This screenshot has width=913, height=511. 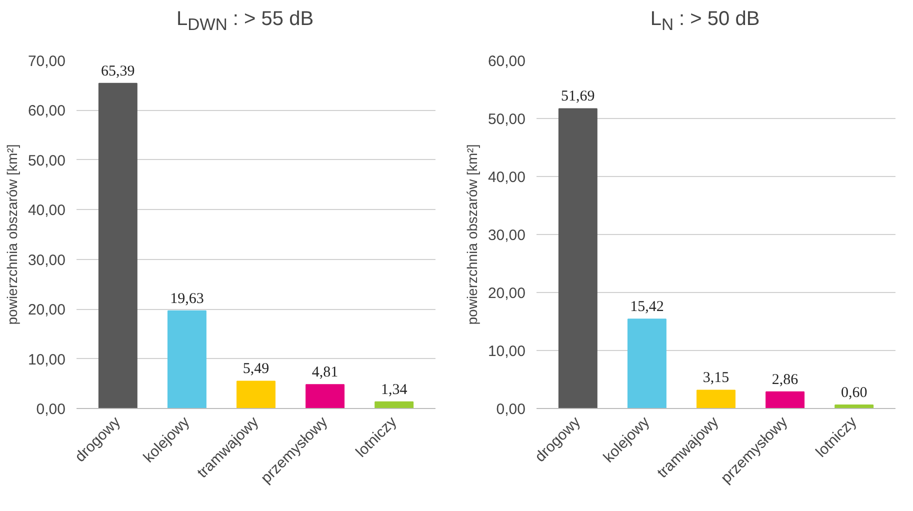 I want to click on data-label: 2,86, so click(x=785, y=380).